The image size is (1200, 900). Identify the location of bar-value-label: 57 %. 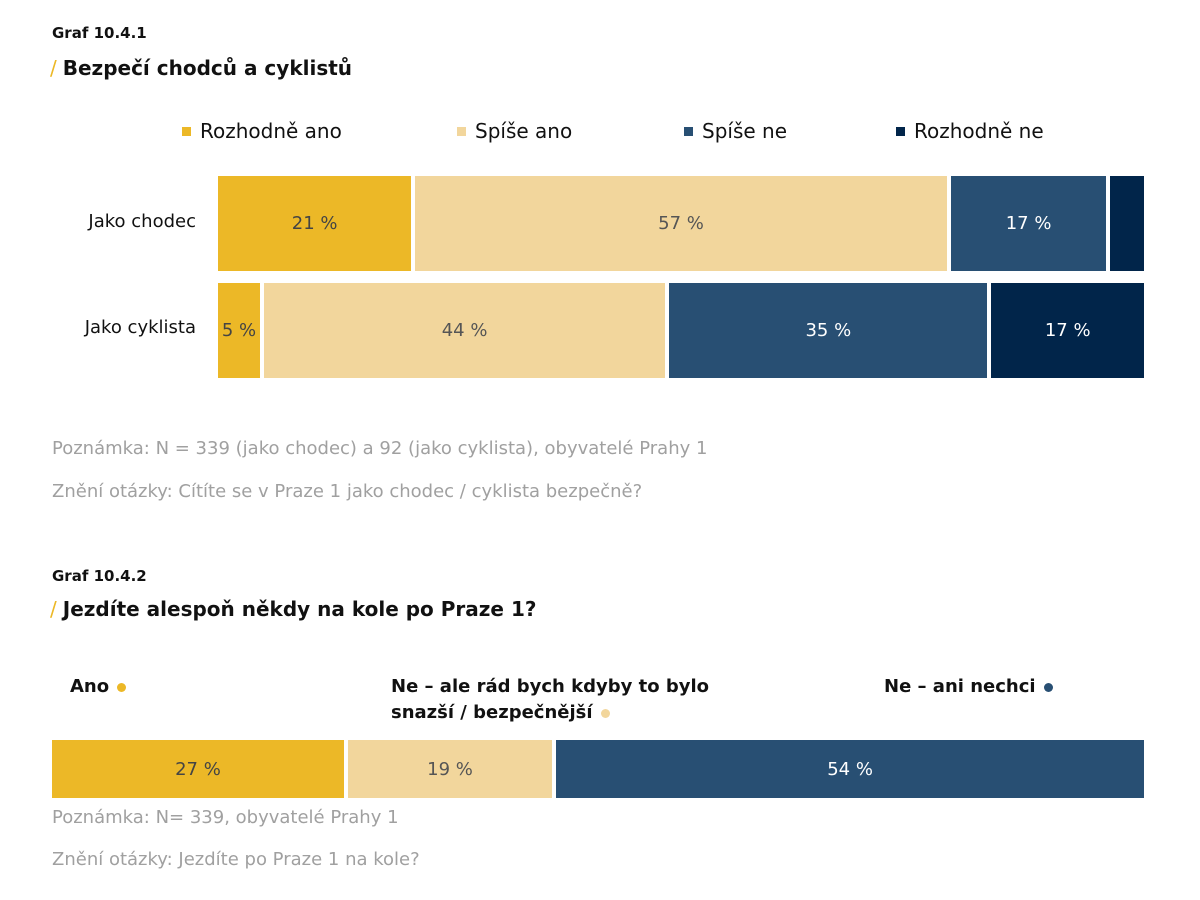
(681, 223).